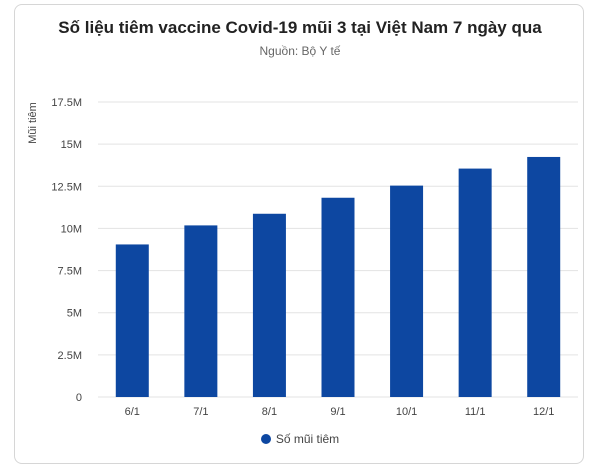 The height and width of the screenshot is (470, 600). I want to click on y-axis-label: Mũi tiêm, so click(33, 123).